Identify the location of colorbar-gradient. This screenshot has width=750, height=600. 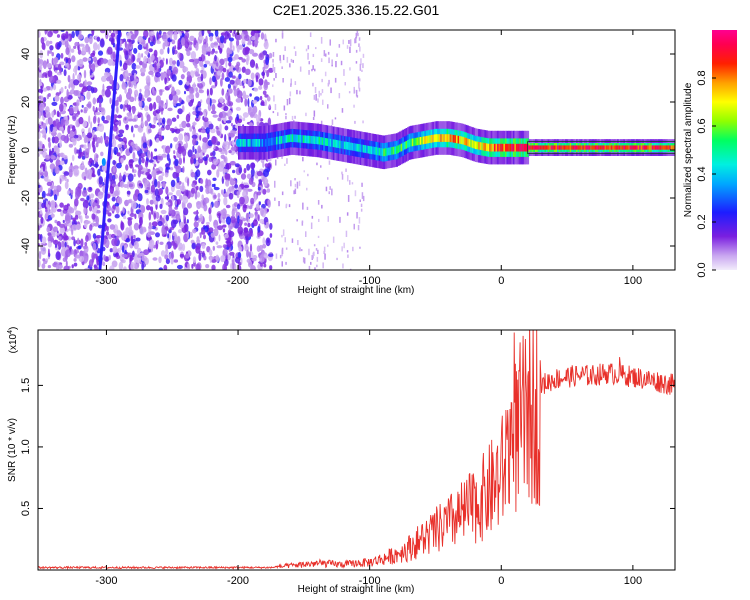
(724, 150).